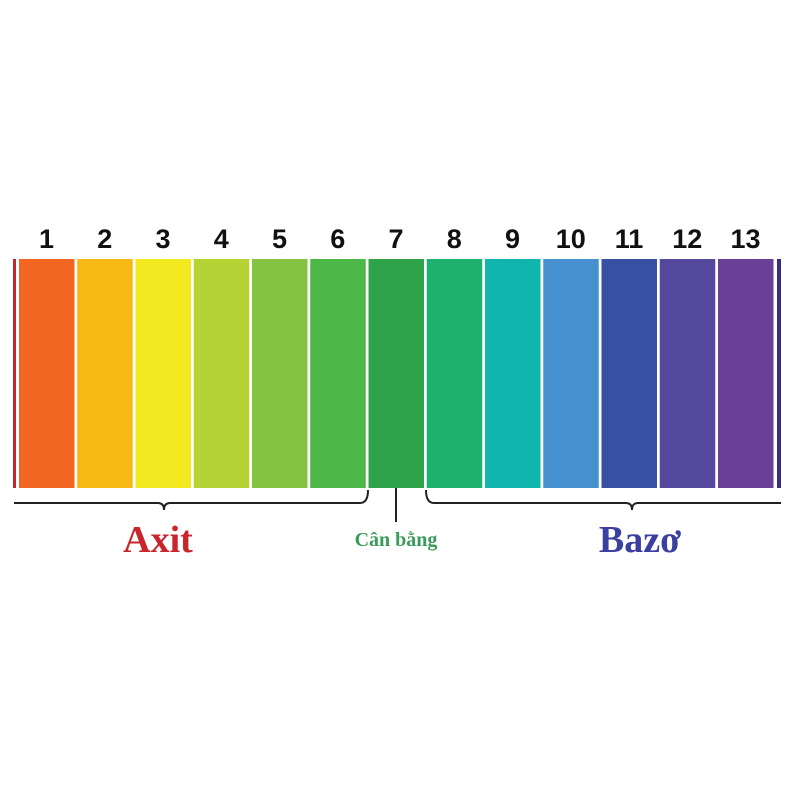 Image resolution: width=800 pixels, height=800 pixels. What do you see at coordinates (279, 239) in the screenshot?
I see `ph-number-5: 5` at bounding box center [279, 239].